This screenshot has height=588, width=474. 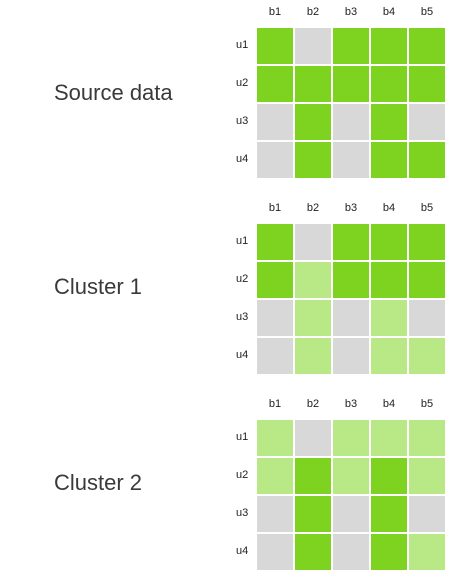 What do you see at coordinates (113, 92) in the screenshot?
I see `panel-label: Source data` at bounding box center [113, 92].